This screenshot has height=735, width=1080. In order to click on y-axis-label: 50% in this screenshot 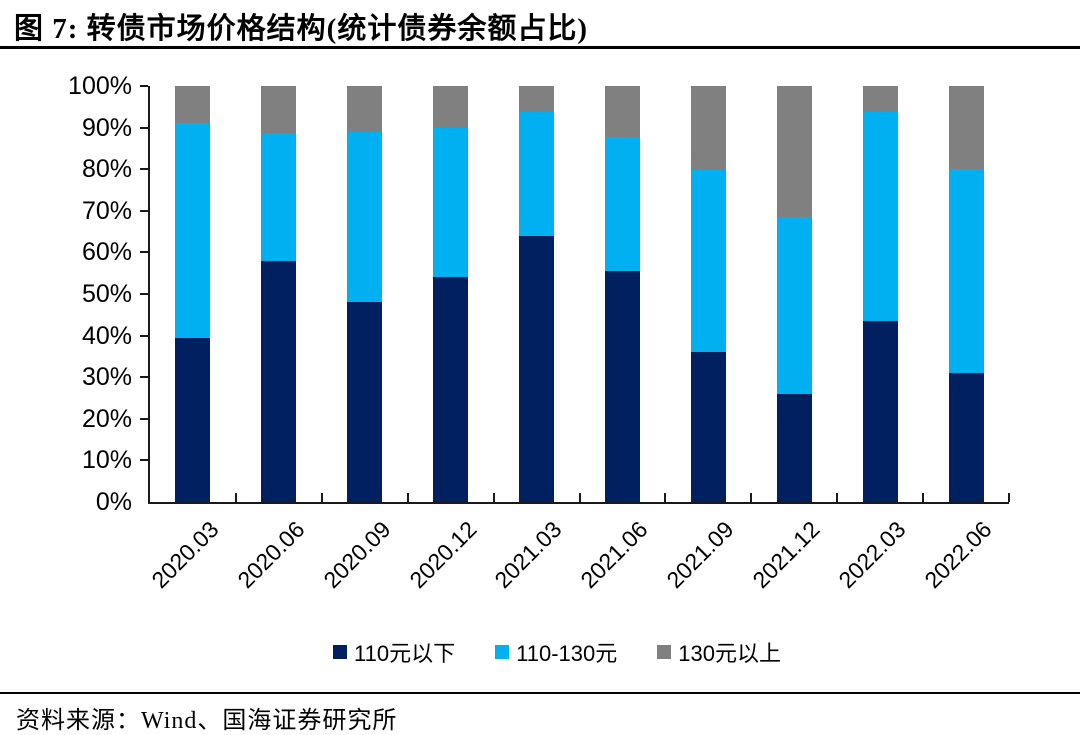, I will do `click(106, 294)`.